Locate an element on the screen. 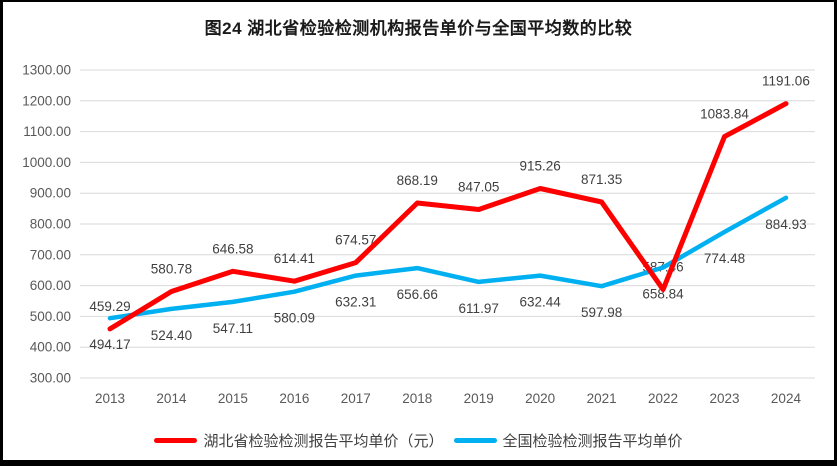  data-label: 847.05 is located at coordinates (478, 187).